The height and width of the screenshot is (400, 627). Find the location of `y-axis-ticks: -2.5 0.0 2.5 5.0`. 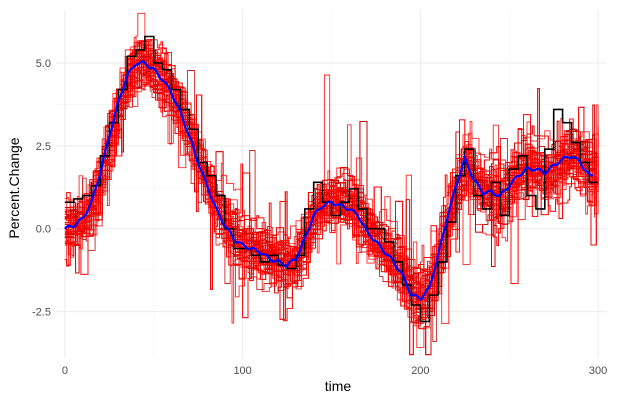

y-axis-ticks: -2.5 0.0 2.5 5.0 is located at coordinates (41, 188).